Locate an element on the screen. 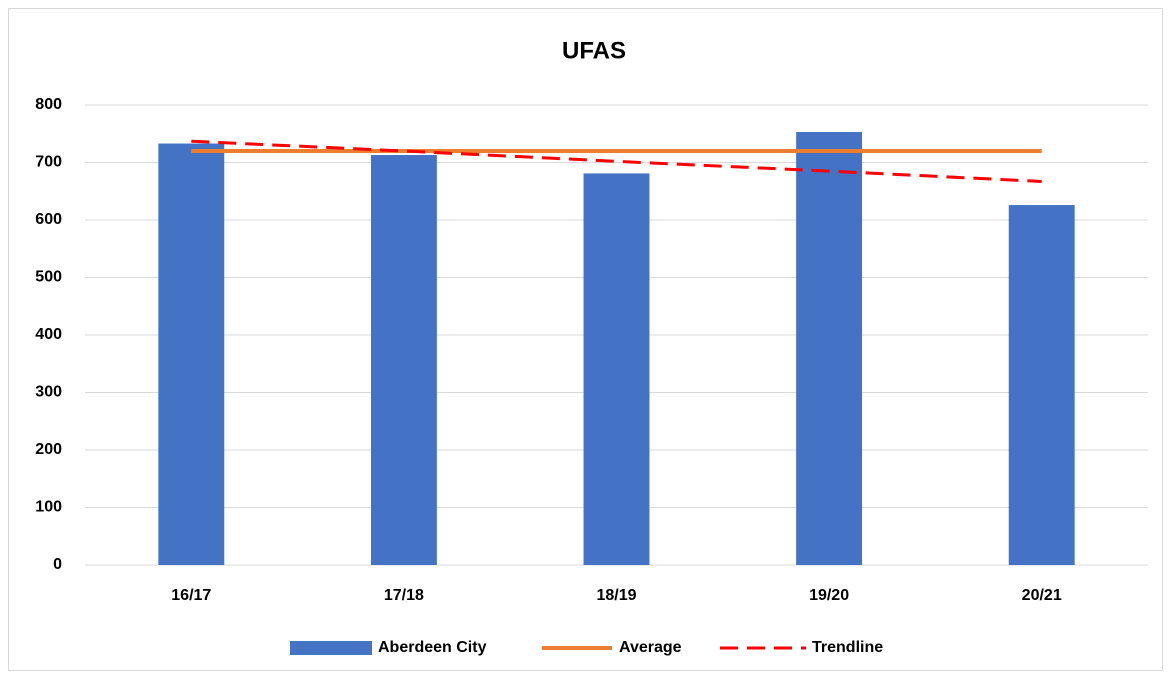  chart-title: UFAS is located at coordinates (594, 50).